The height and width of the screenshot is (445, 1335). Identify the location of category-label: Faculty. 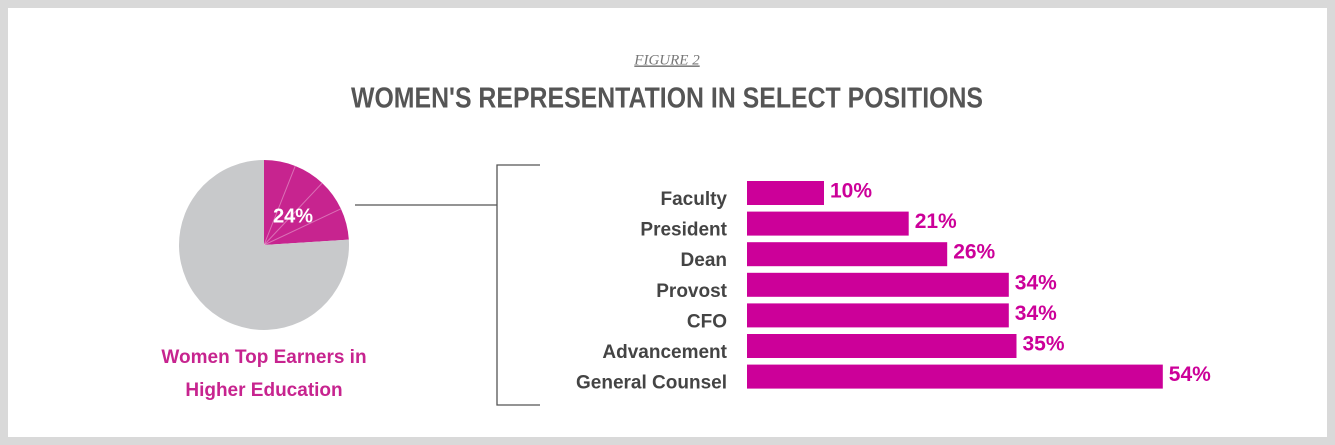
(693, 199).